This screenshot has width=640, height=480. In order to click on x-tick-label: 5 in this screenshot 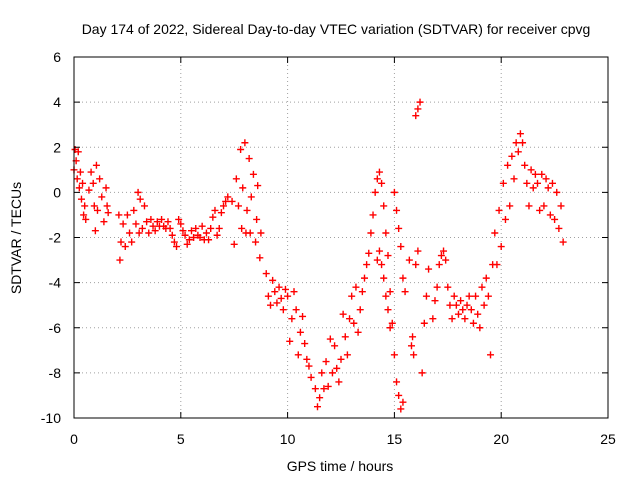, I will do `click(181, 439)`.